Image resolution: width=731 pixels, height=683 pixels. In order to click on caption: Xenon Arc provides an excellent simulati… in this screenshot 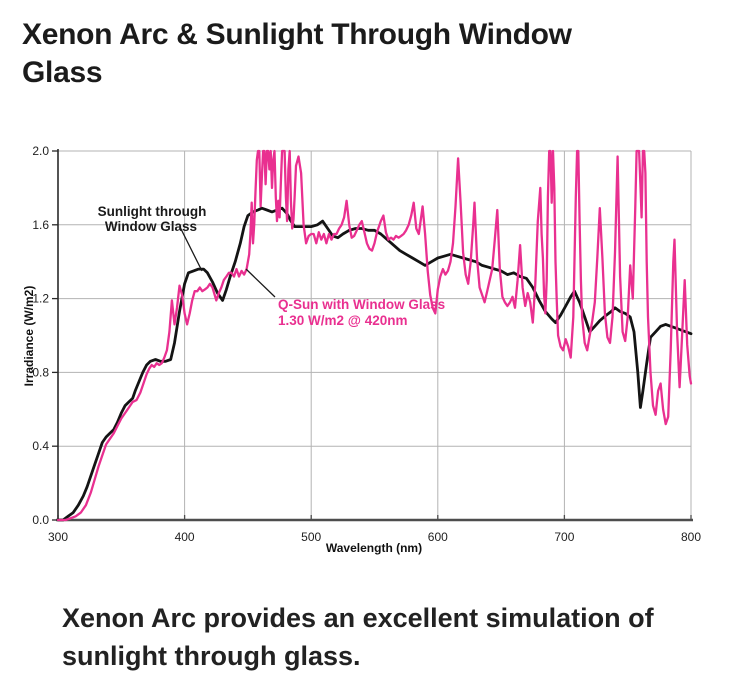, I will do `click(392, 637)`.